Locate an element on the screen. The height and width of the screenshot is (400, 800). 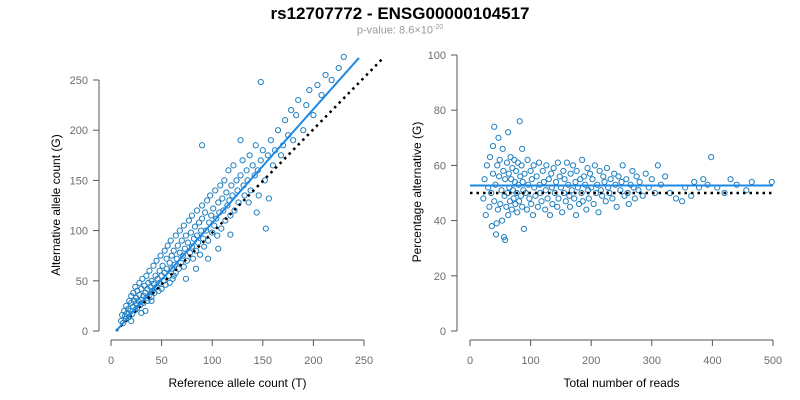
x-tick-label: 150 is located at coordinates (263, 361).